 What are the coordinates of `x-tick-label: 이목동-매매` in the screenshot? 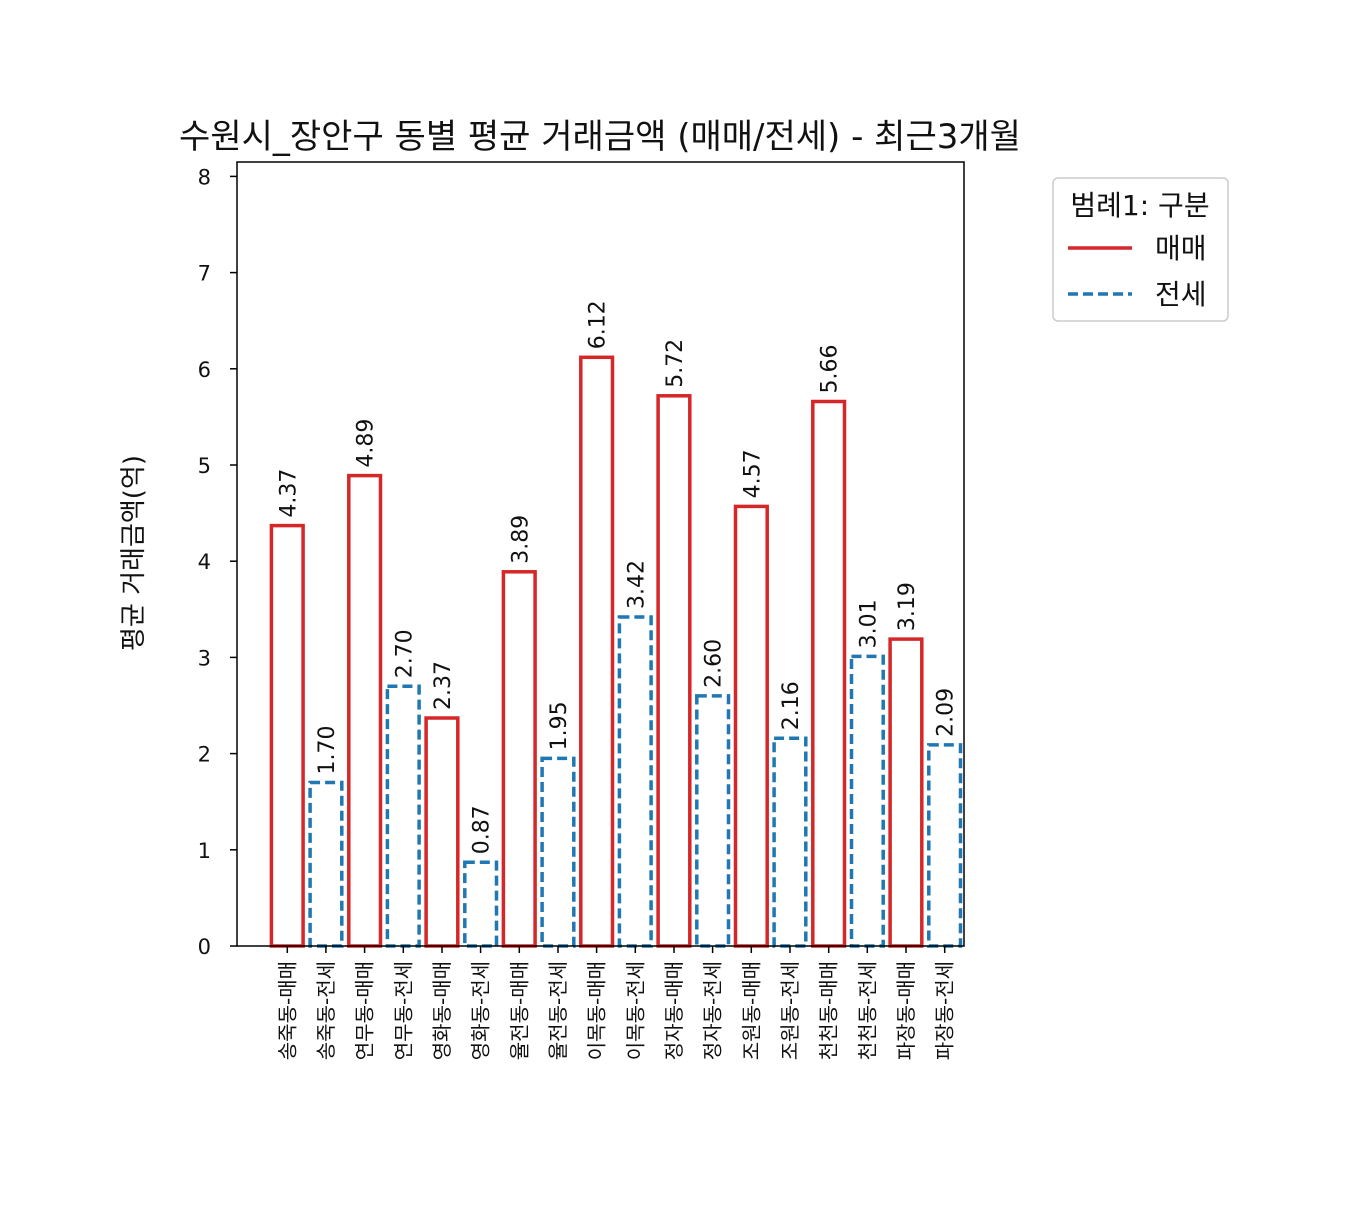 It's located at (597, 1010).